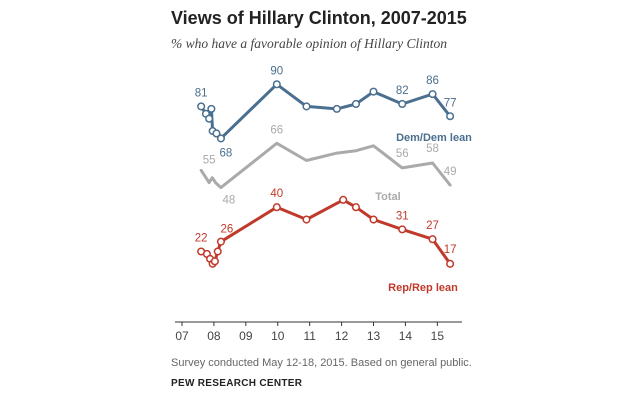 The image size is (640, 410). Describe the element at coordinates (432, 149) in the screenshot. I see `data-label: 58` at that location.